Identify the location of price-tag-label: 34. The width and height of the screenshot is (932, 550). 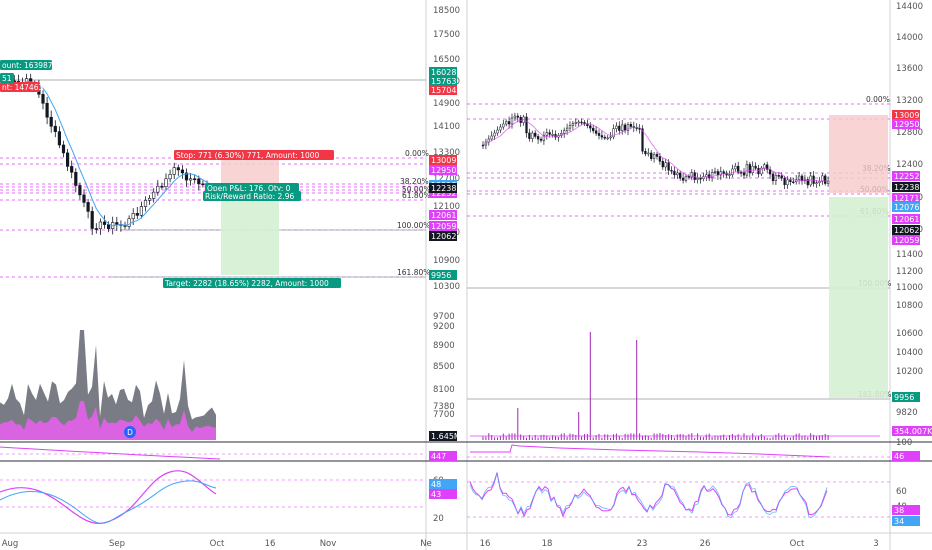
(899, 521).